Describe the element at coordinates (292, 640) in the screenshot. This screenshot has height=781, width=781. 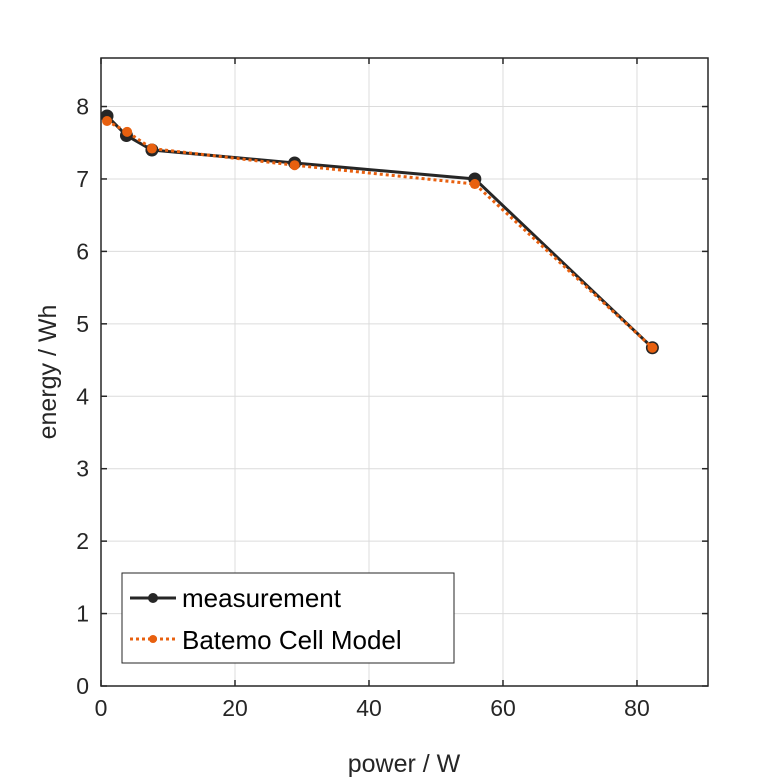
I see `legend-label-model: Batemo Cell Model` at that location.